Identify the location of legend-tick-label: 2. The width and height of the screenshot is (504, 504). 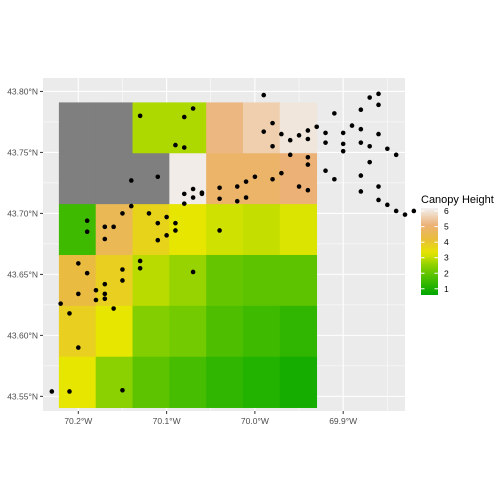
(446, 273).